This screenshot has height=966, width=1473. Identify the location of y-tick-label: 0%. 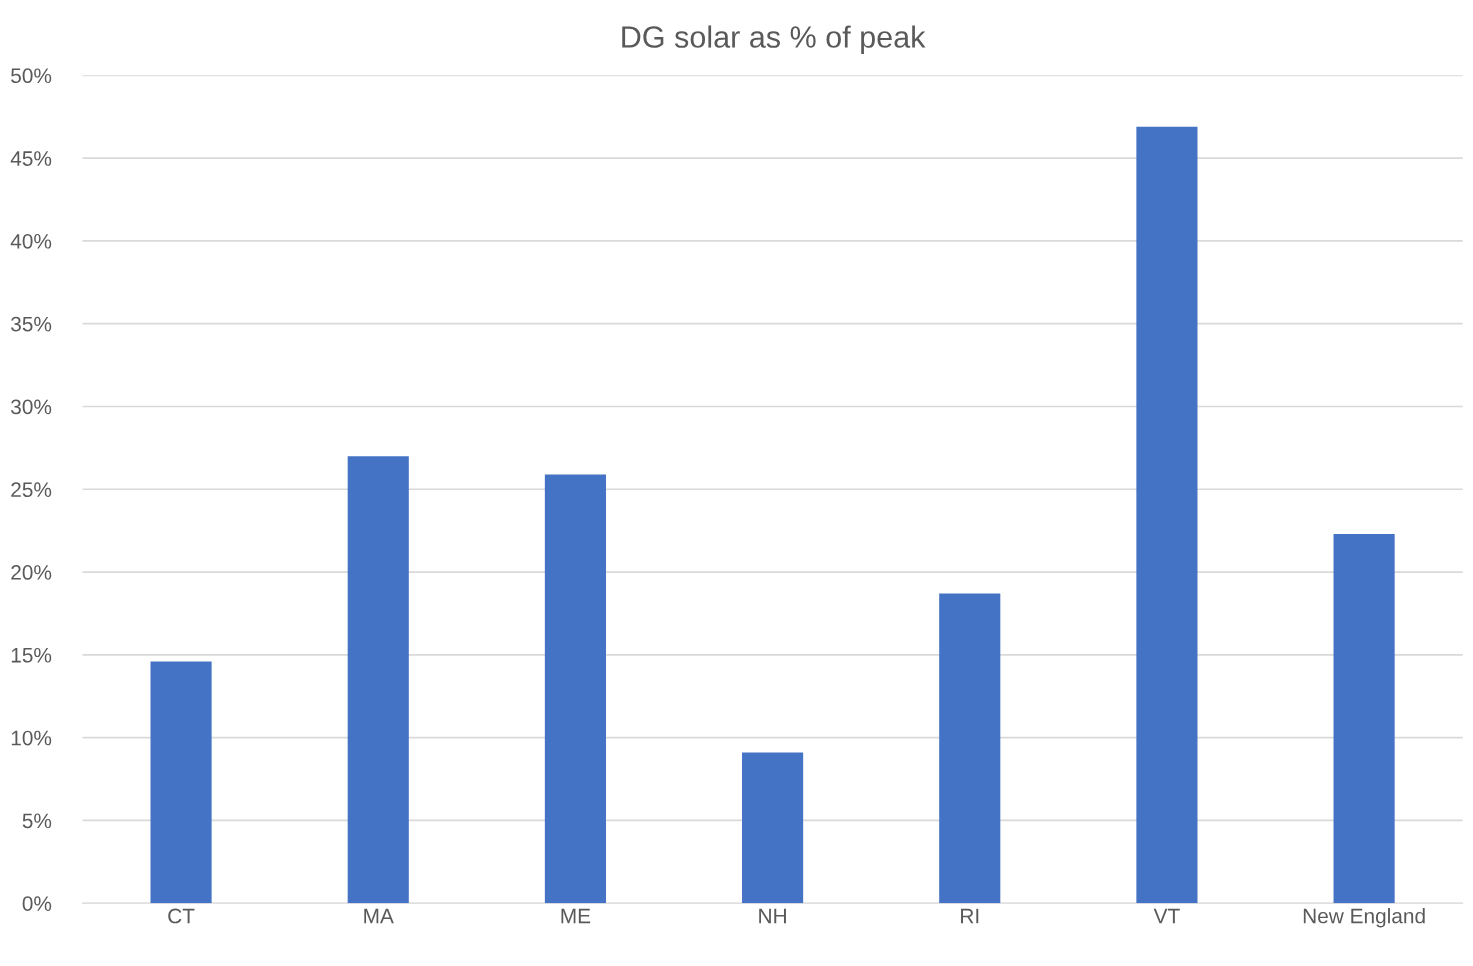
(37, 903).